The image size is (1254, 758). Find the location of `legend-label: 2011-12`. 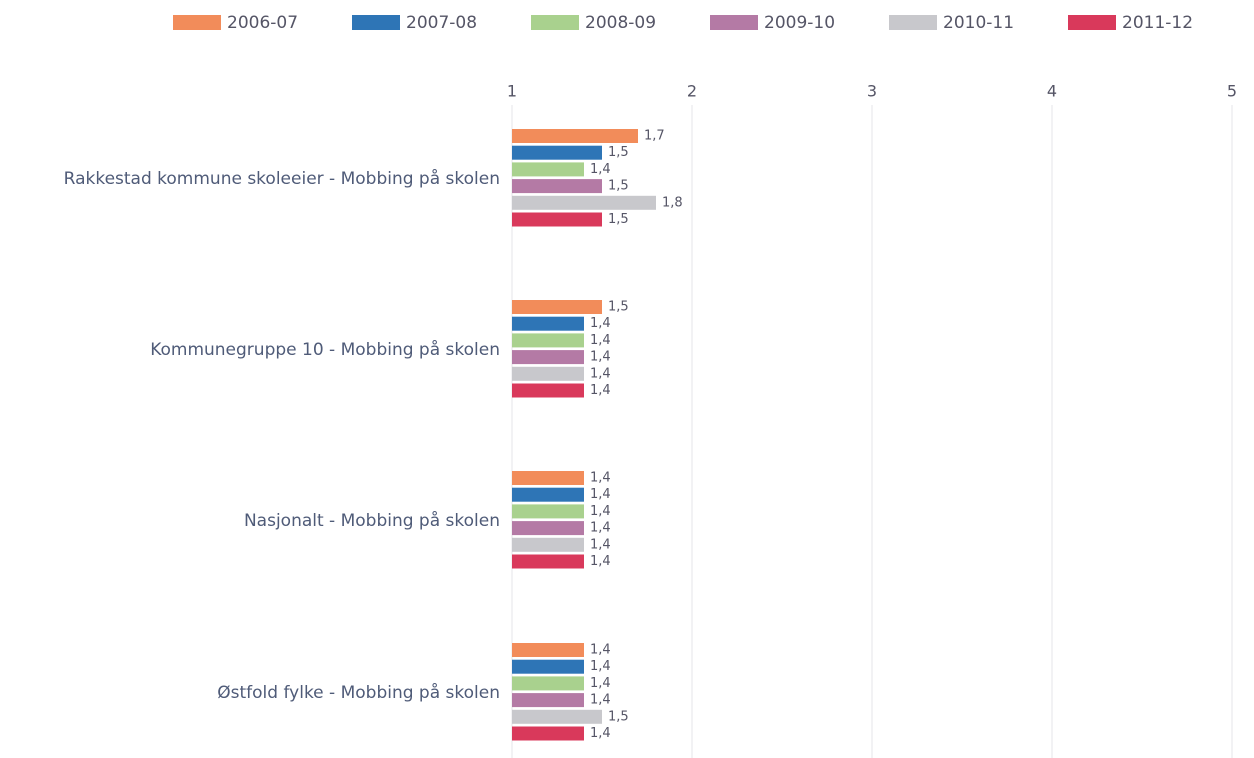

legend-label: 2011-12 is located at coordinates (1157, 23).